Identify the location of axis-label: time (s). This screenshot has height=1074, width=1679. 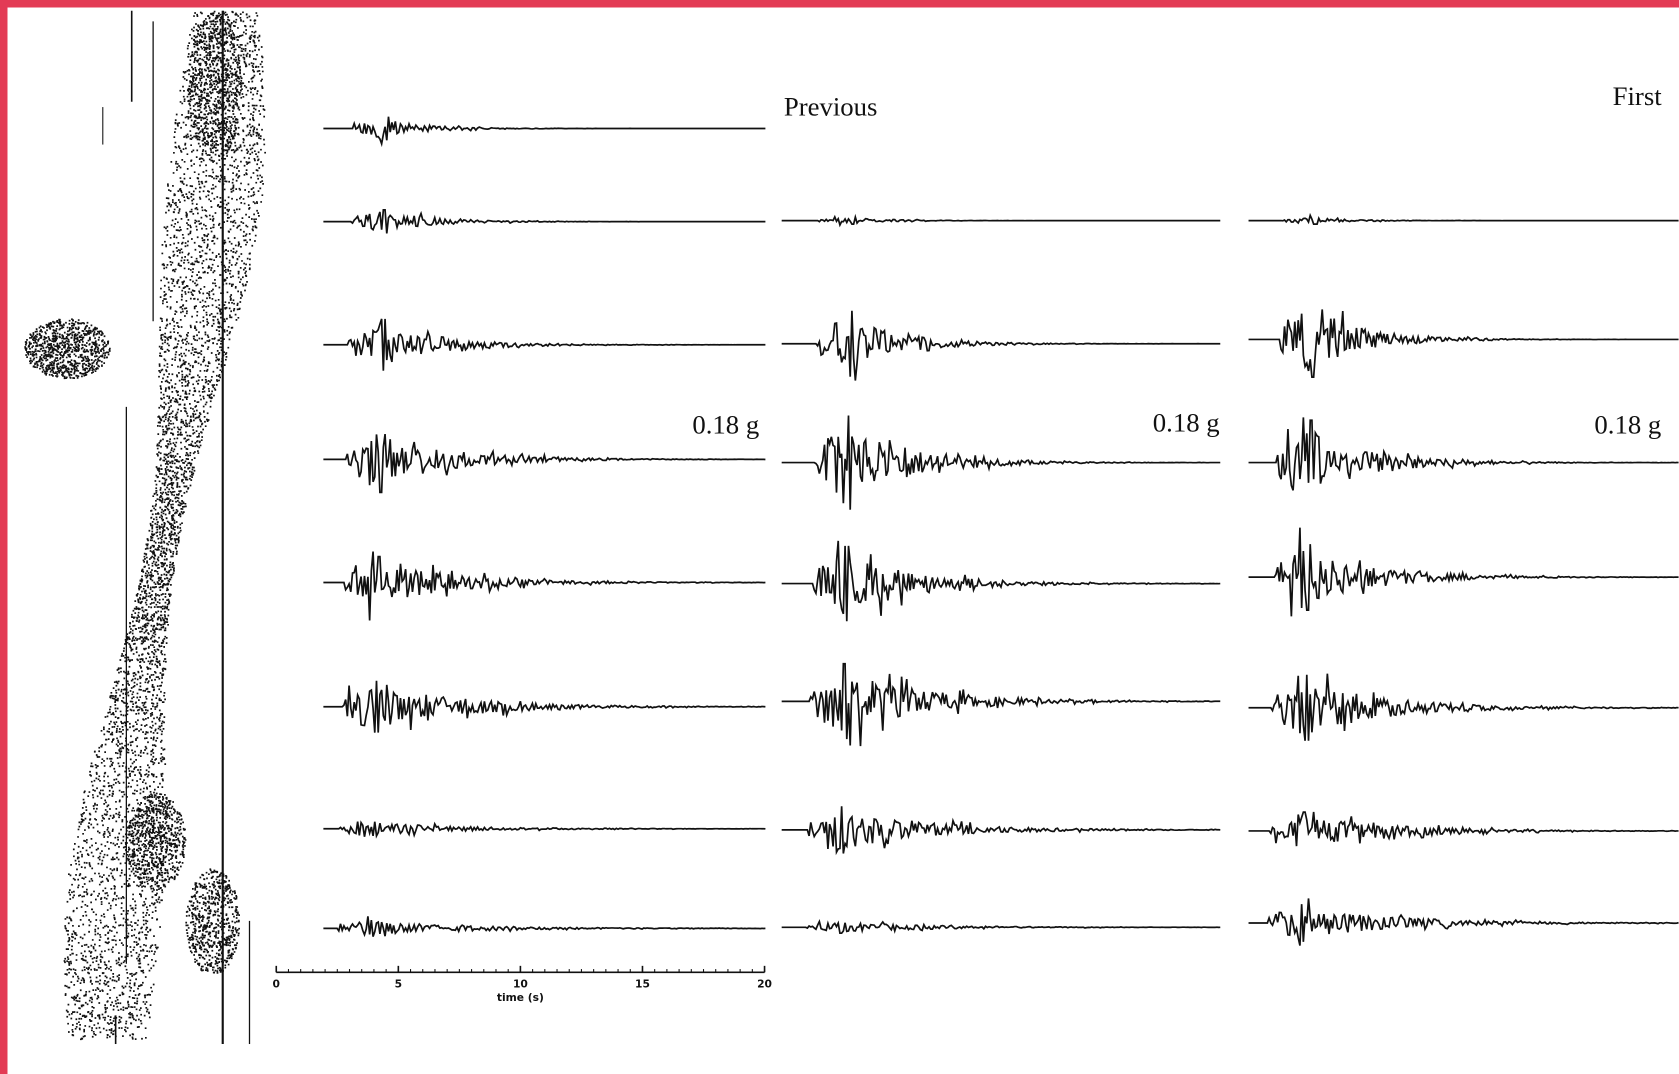
(520, 997).